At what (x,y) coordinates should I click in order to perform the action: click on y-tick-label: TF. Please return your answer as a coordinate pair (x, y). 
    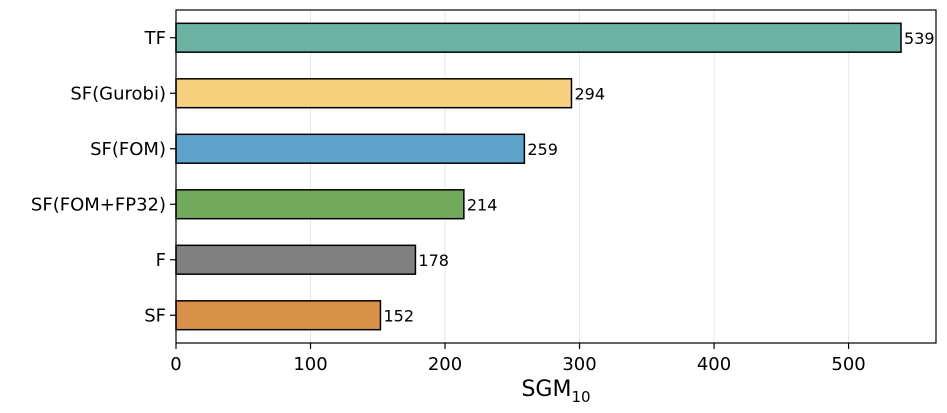
    Looking at the image, I should click on (155, 38).